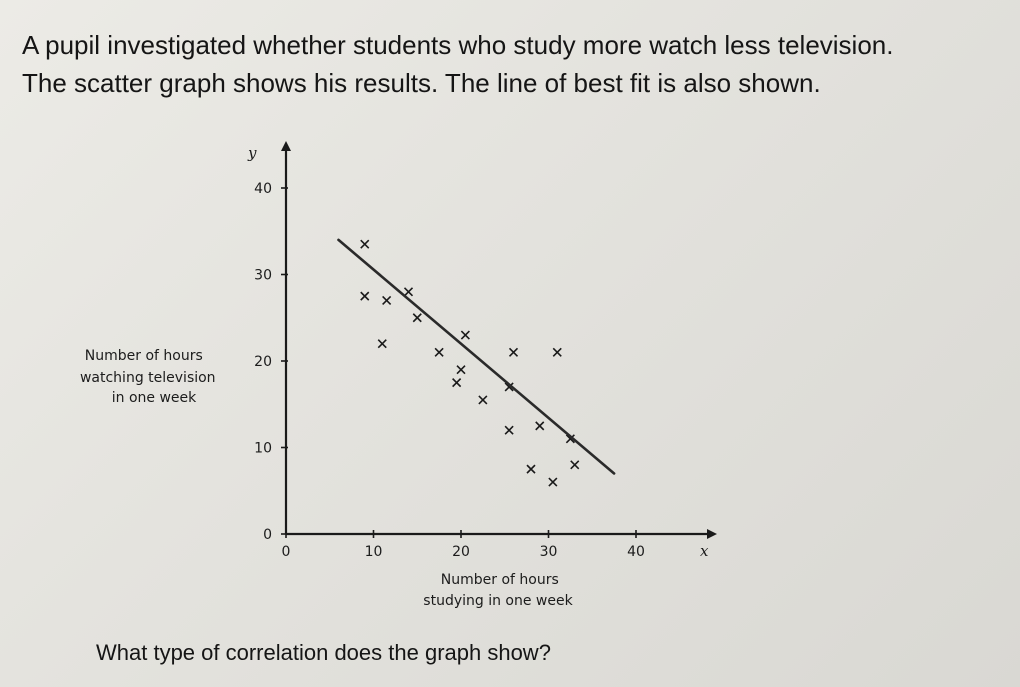 The width and height of the screenshot is (1020, 687). Describe the element at coordinates (286, 552) in the screenshot. I see `x-tick-label: 0` at that location.